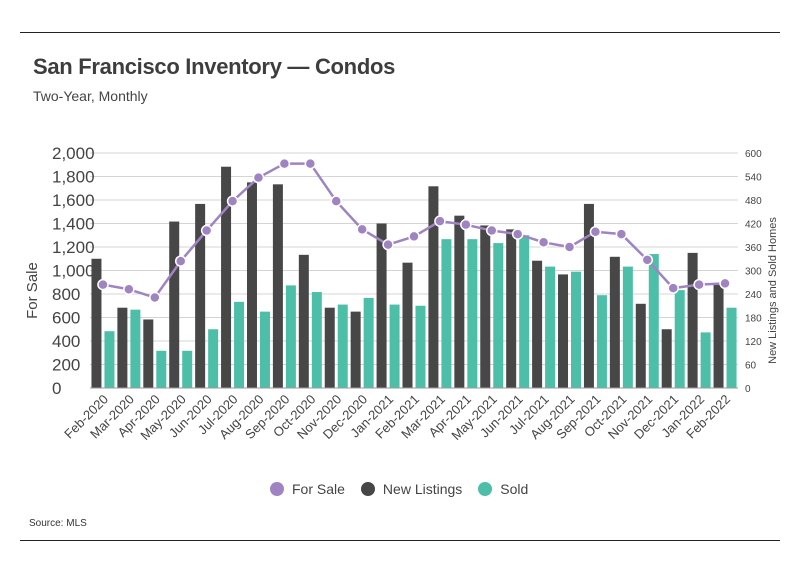  I want to click on y-tick-label: 800, so click(66, 294).